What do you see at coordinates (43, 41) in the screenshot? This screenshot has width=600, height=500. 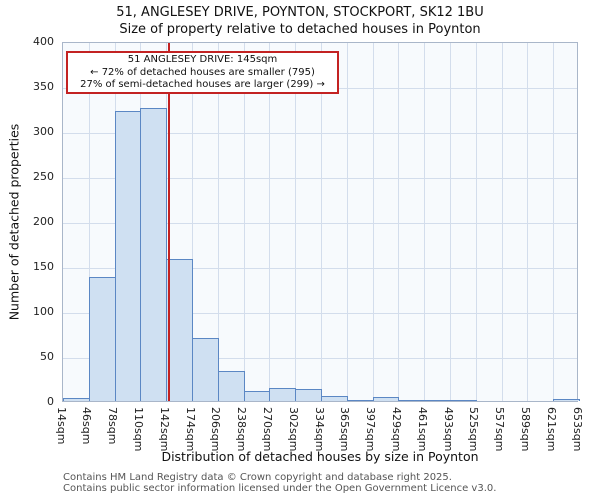 I see `y-tick-label: 400` at bounding box center [43, 41].